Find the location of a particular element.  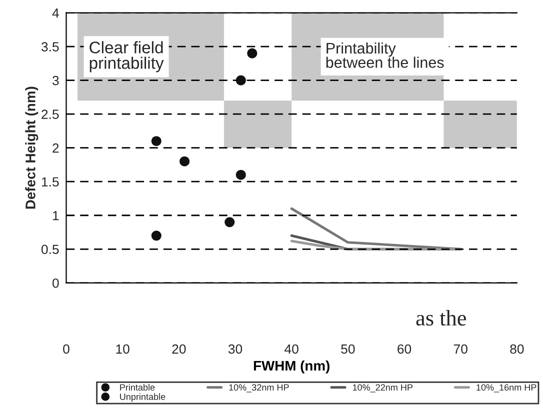

y-tick-label: 0 is located at coordinates (55, 283).